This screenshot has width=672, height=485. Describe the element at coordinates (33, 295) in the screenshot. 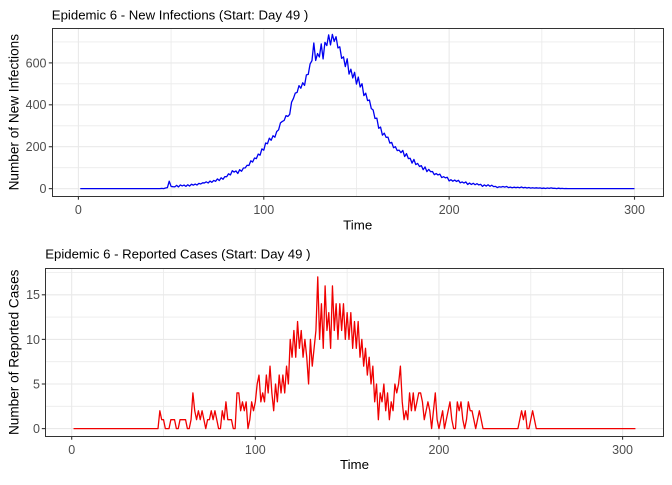

I see `svg-text: 15` at that location.